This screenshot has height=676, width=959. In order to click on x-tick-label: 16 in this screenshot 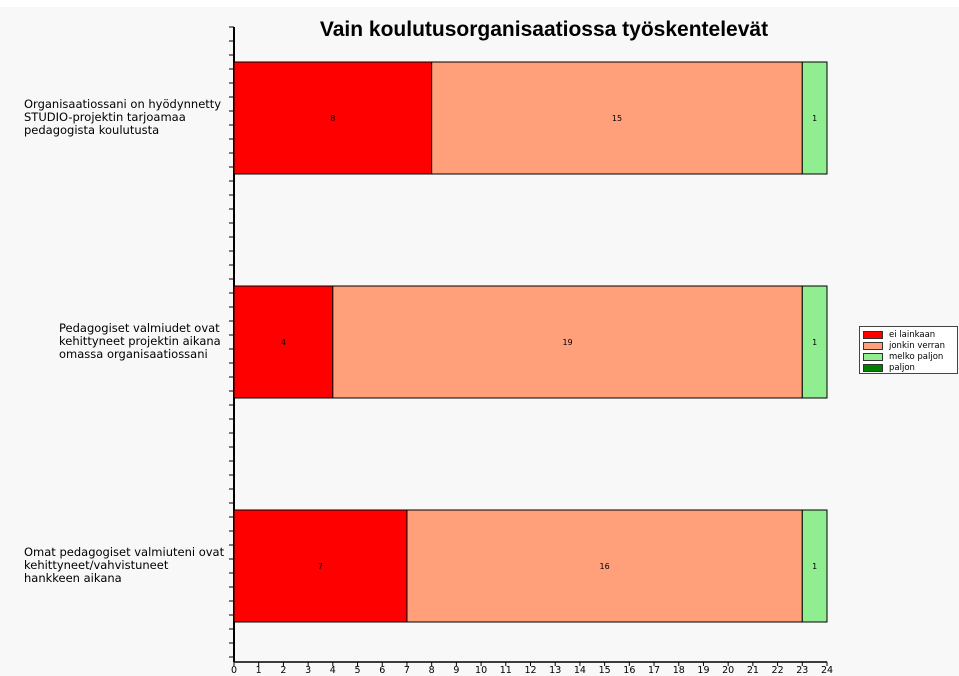, I will do `click(629, 670)`.